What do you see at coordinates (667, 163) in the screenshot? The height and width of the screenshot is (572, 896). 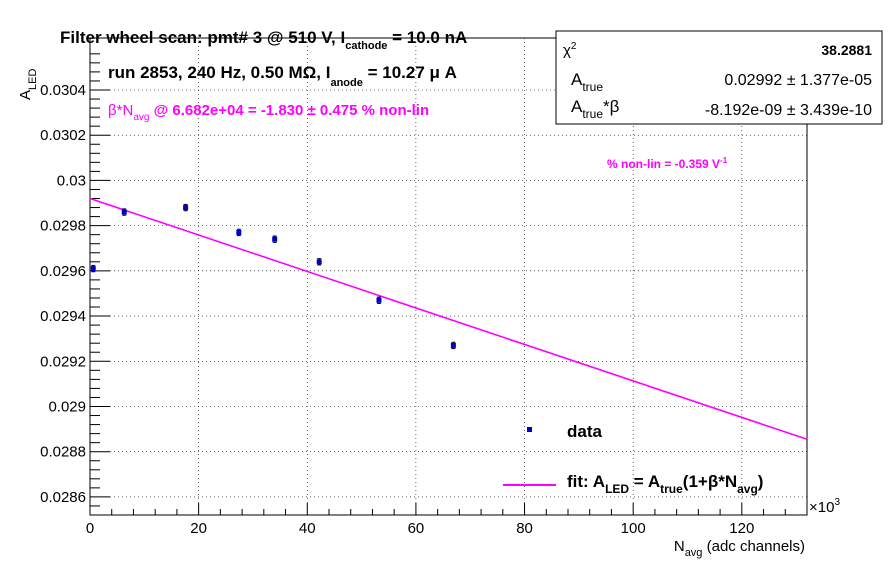 I see `nonlin-per-volt-annotation: % non-lin = -0.359 V-1` at bounding box center [667, 163].